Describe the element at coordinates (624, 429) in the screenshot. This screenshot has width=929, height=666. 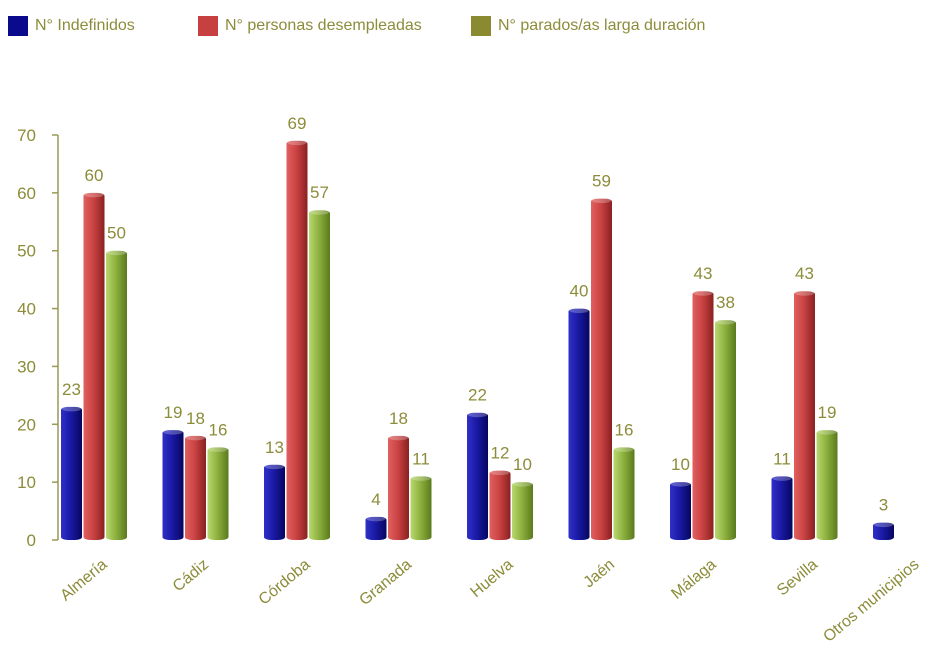
I see `data-label-2-5: 16` at that location.